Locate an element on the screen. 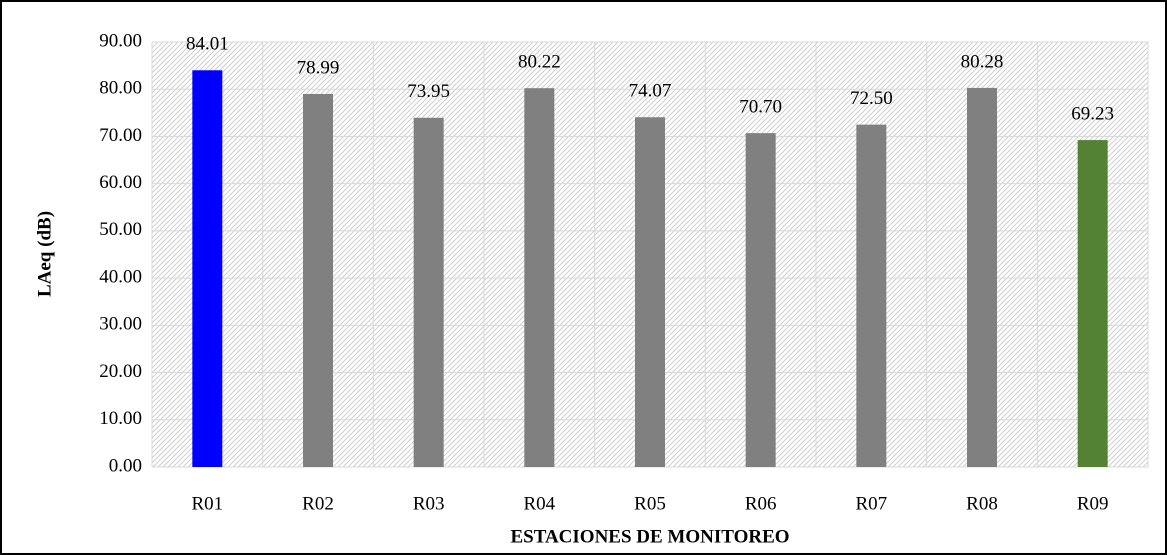 The width and height of the screenshot is (1167, 555). data-label: 69.23 is located at coordinates (1092, 113).